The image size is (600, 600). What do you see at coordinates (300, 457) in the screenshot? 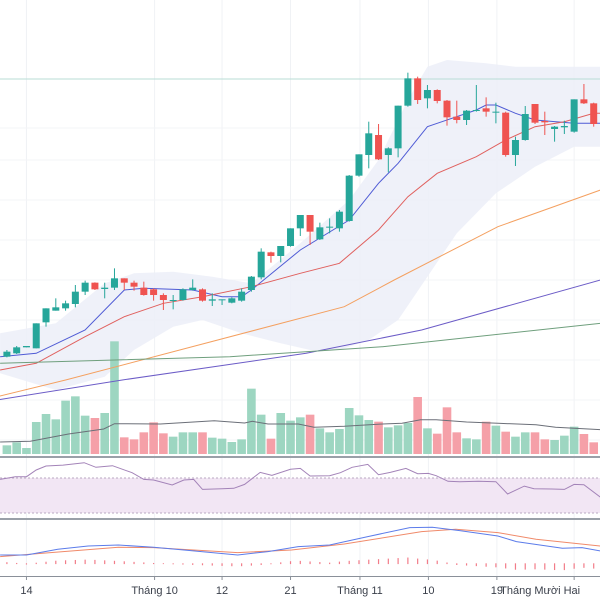
I see `pane-divider-rsi` at bounding box center [300, 457].